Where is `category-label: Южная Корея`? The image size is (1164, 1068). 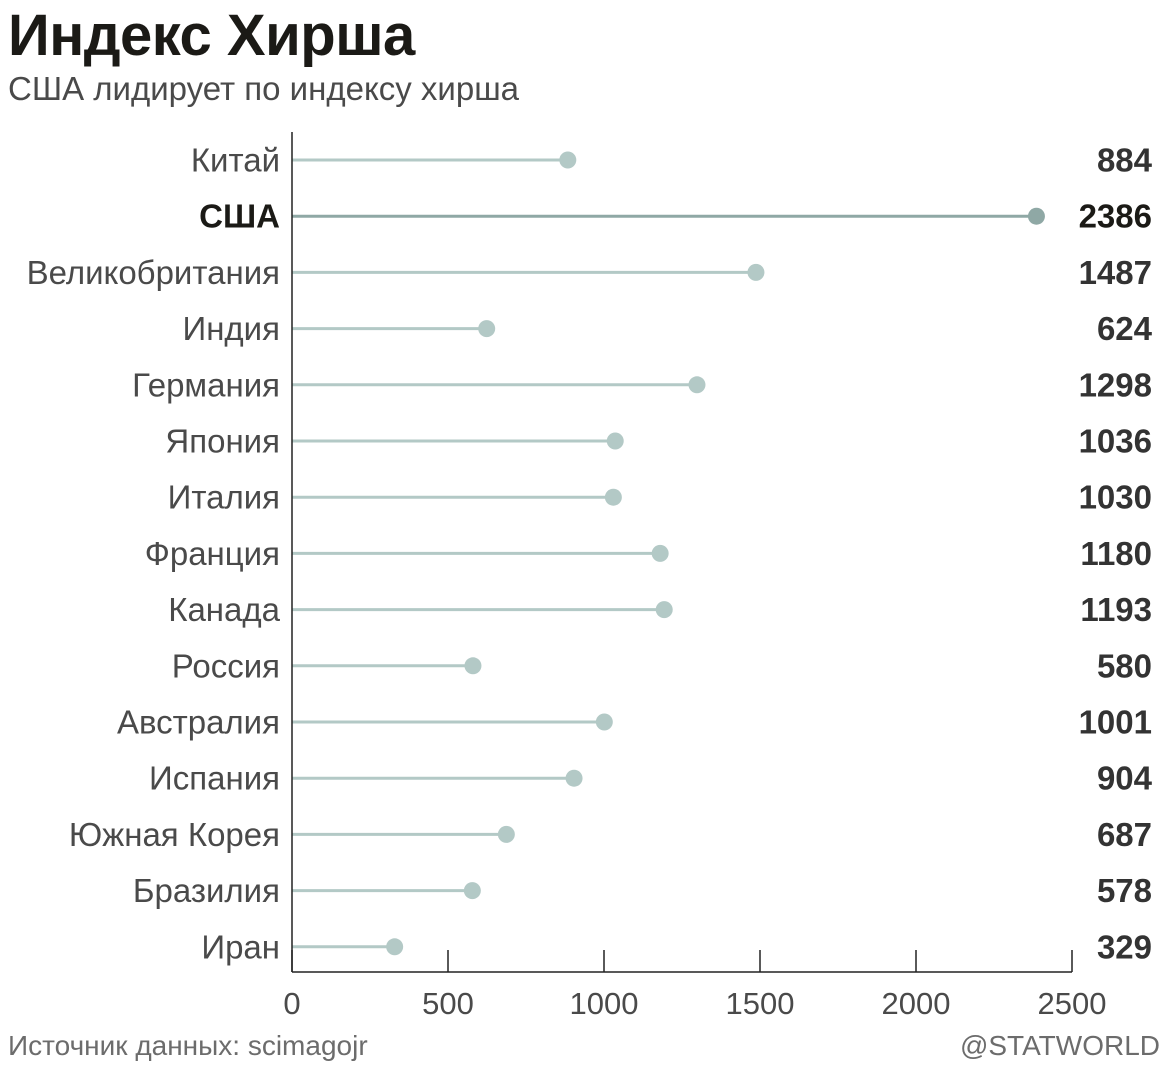 category-label: Южная Корея is located at coordinates (174, 834).